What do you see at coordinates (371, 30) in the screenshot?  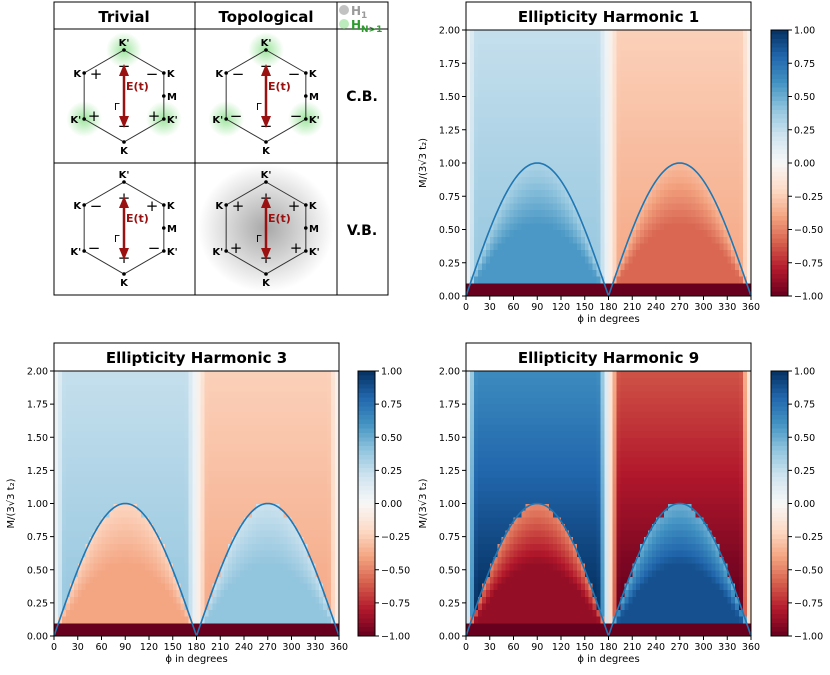 I see `legend-hn-sub: N>1` at bounding box center [371, 30].